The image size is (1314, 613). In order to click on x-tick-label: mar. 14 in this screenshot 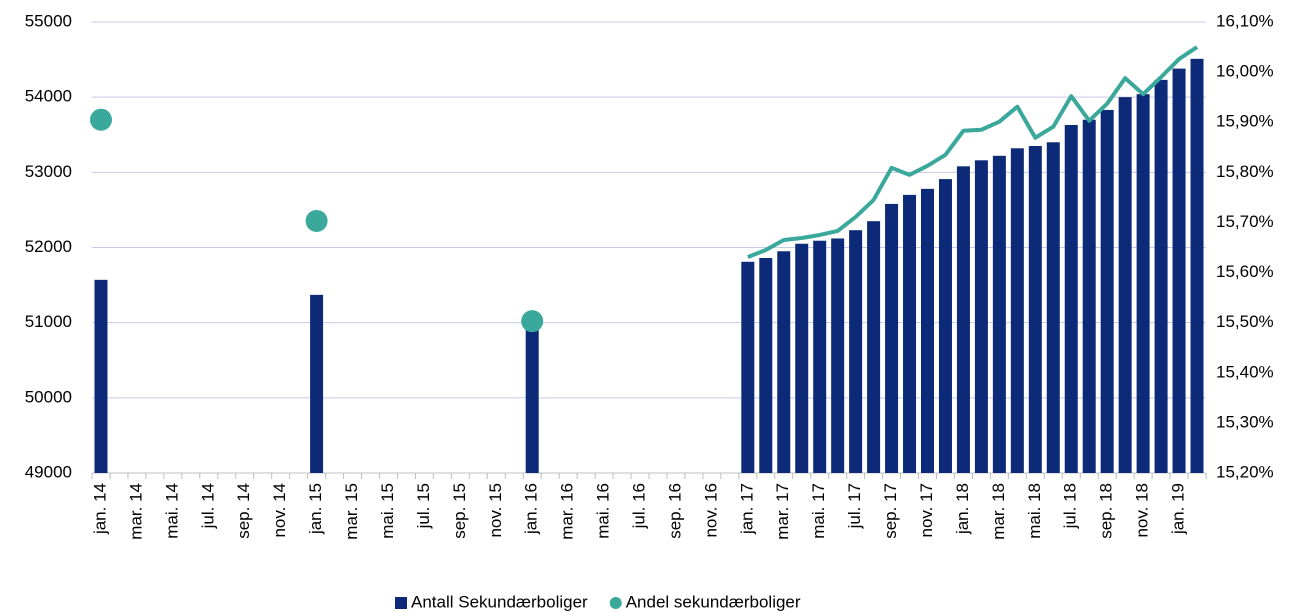, I will do `click(135, 511)`.